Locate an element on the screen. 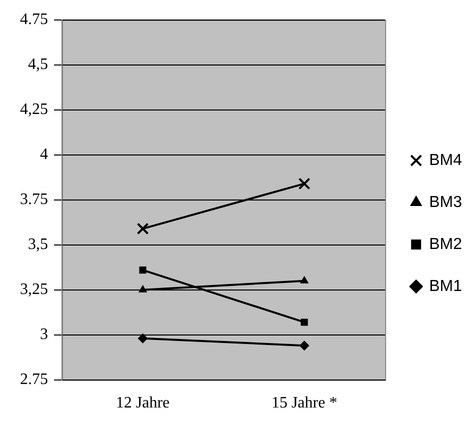 The width and height of the screenshot is (476, 439). y-tick-label: 4,25 is located at coordinates (34, 109).